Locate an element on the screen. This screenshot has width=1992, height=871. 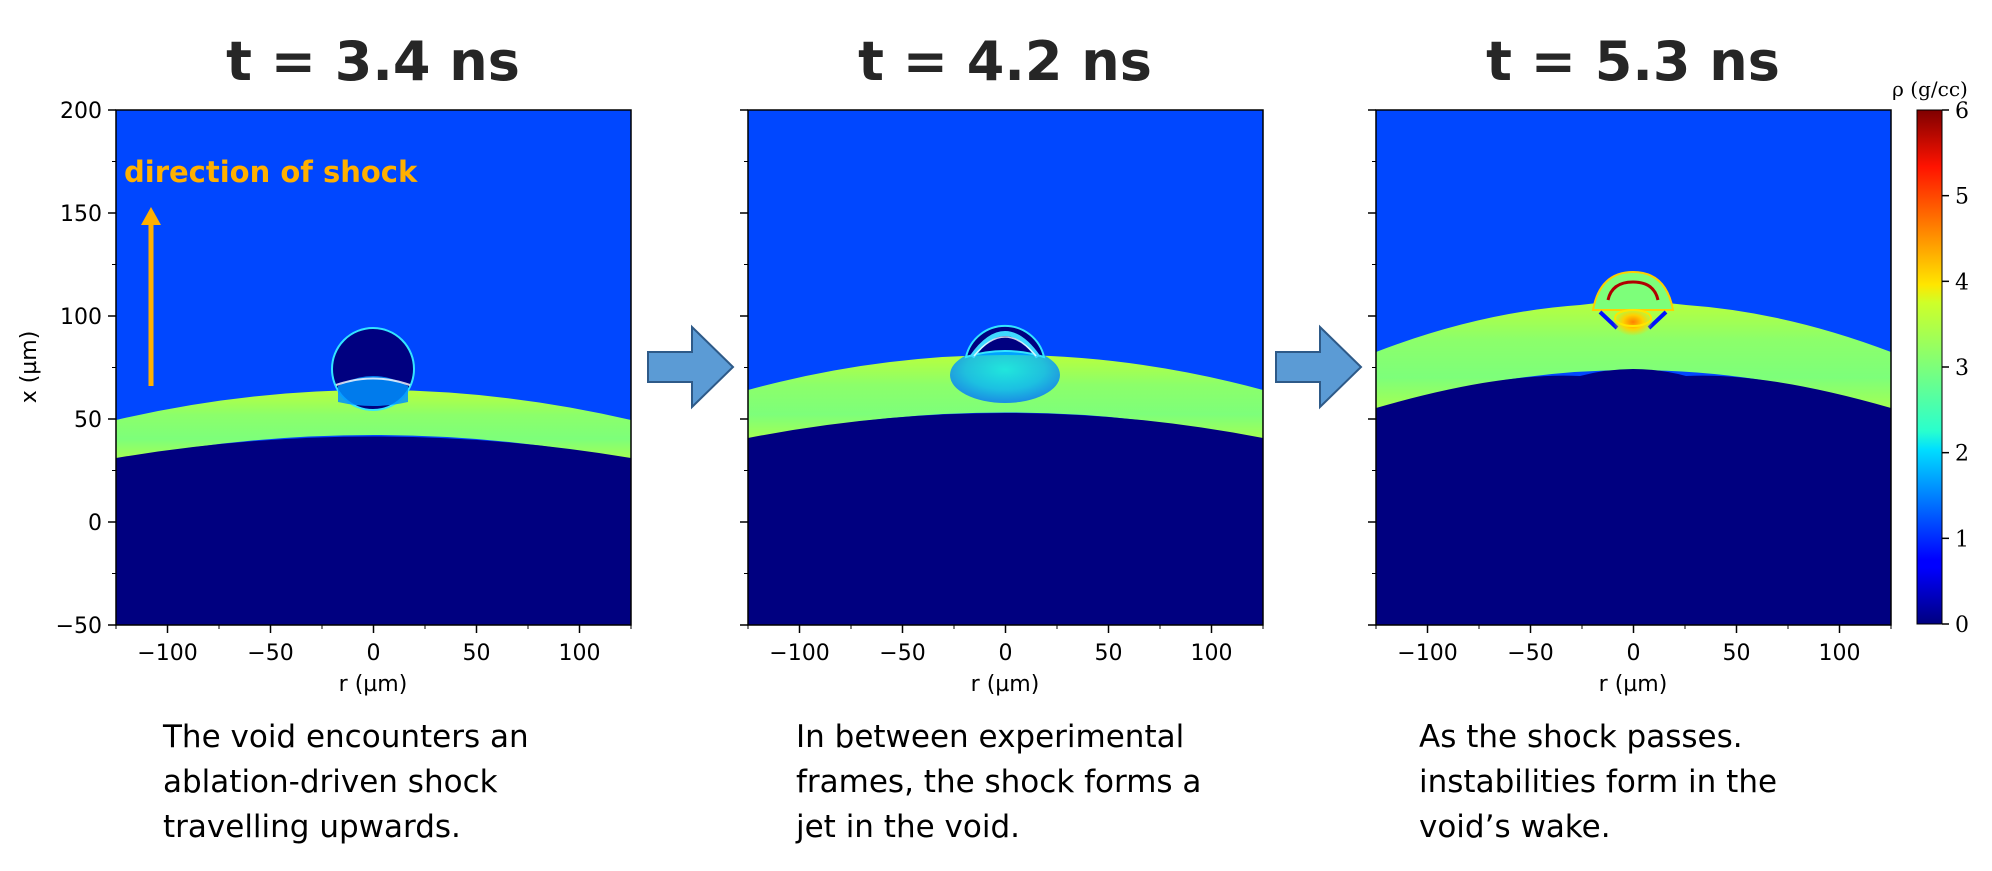
panel-3-caption-line: As the shock passes. is located at coordinates (1581, 737).